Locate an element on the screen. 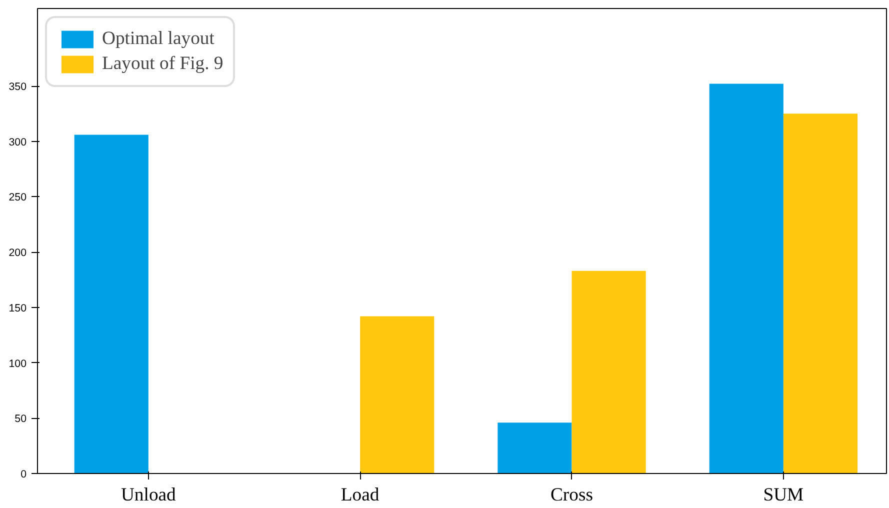  x-tick-label: SUM is located at coordinates (783, 495).